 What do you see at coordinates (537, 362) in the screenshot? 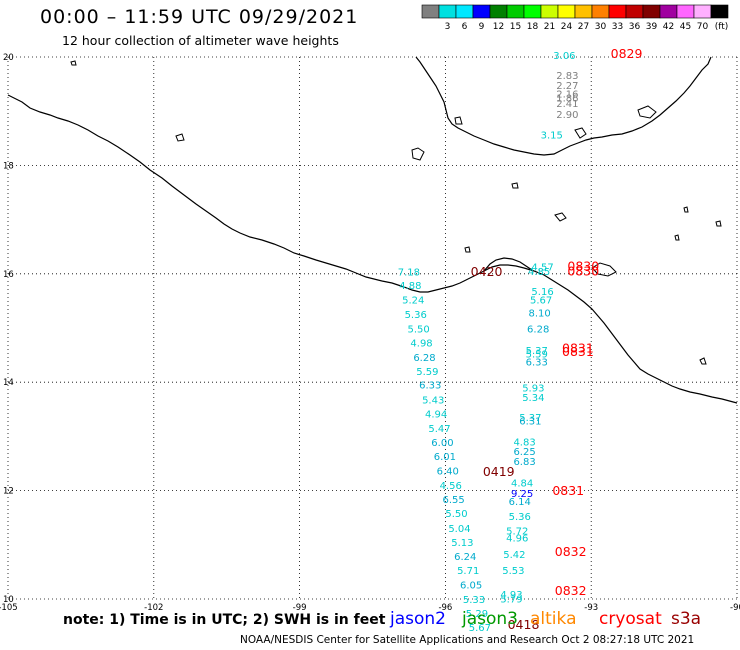
I see `wave-height-value: 6.33` at bounding box center [537, 362].